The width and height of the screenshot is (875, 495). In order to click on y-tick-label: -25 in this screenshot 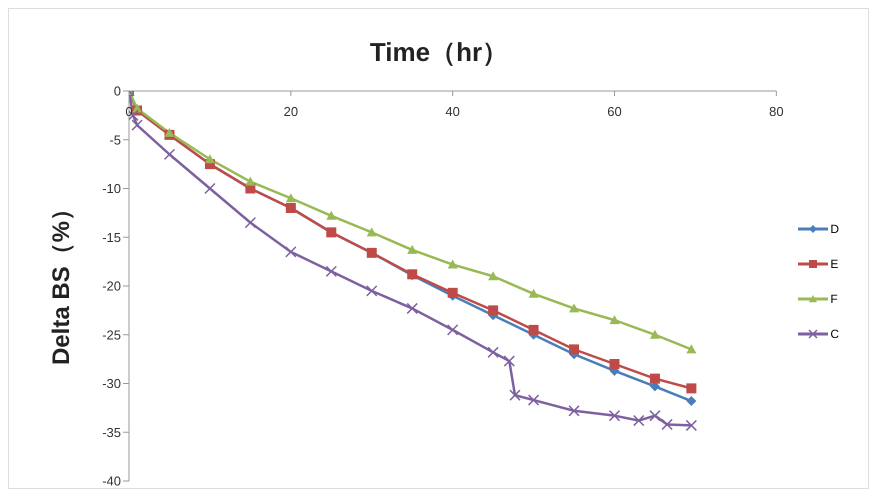, I will do `click(111, 334)`.